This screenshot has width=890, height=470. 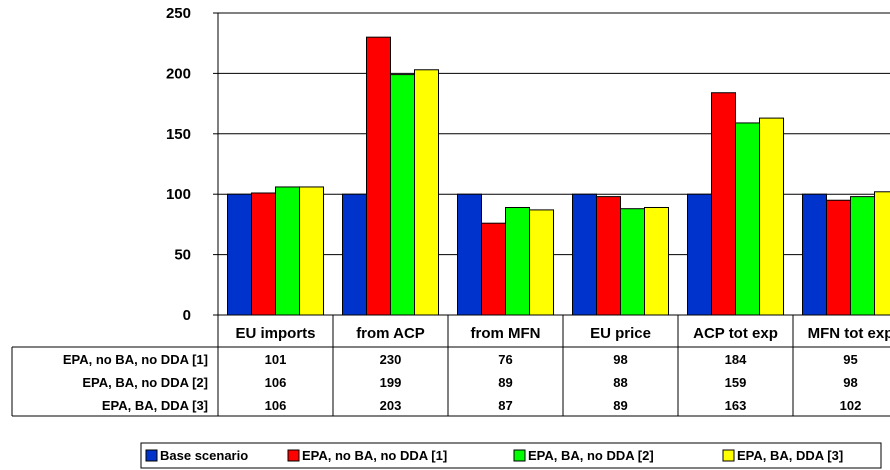 I want to click on y-tick-label: 50, so click(x=182, y=255).